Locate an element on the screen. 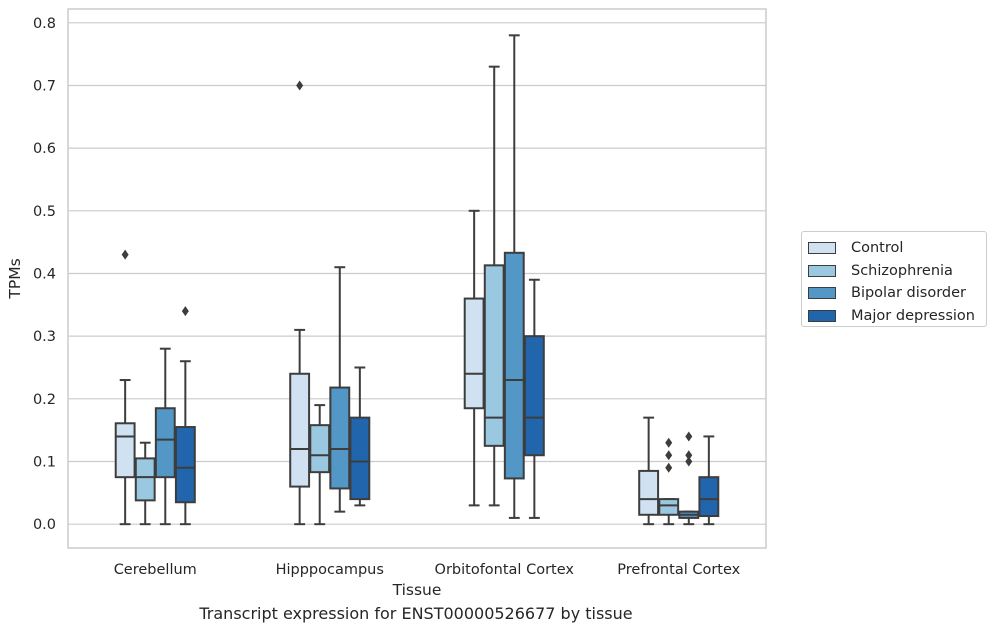 The image size is (997, 638). box-control-orbitofontal-cortex is located at coordinates (474, 353).